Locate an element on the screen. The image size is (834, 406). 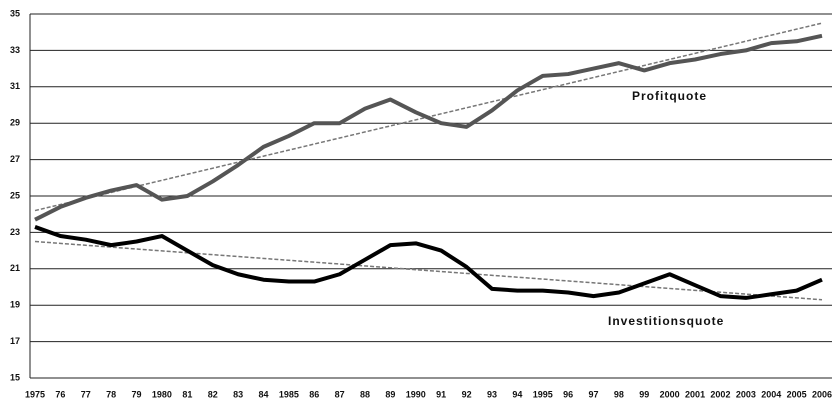
x-tick-label: 2006 is located at coordinates (822, 394).